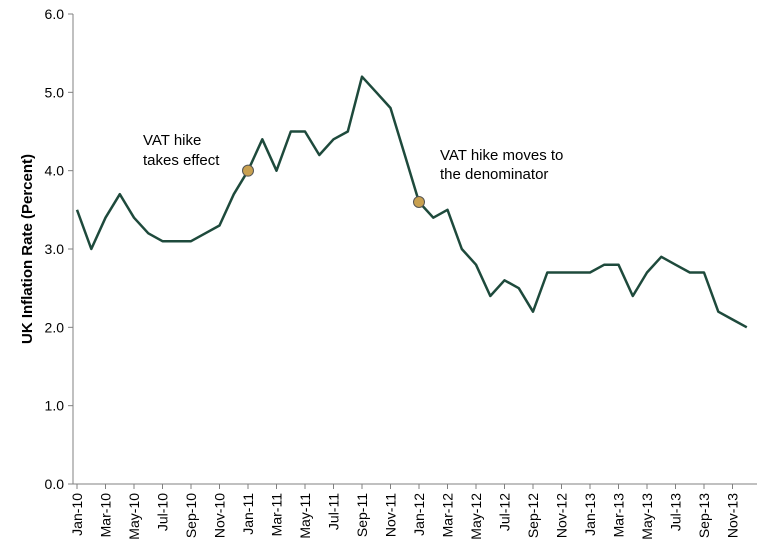 Image resolution: width=770 pixels, height=558 pixels. Describe the element at coordinates (191, 515) in the screenshot. I see `x-tick-label: Sep-10` at that location.